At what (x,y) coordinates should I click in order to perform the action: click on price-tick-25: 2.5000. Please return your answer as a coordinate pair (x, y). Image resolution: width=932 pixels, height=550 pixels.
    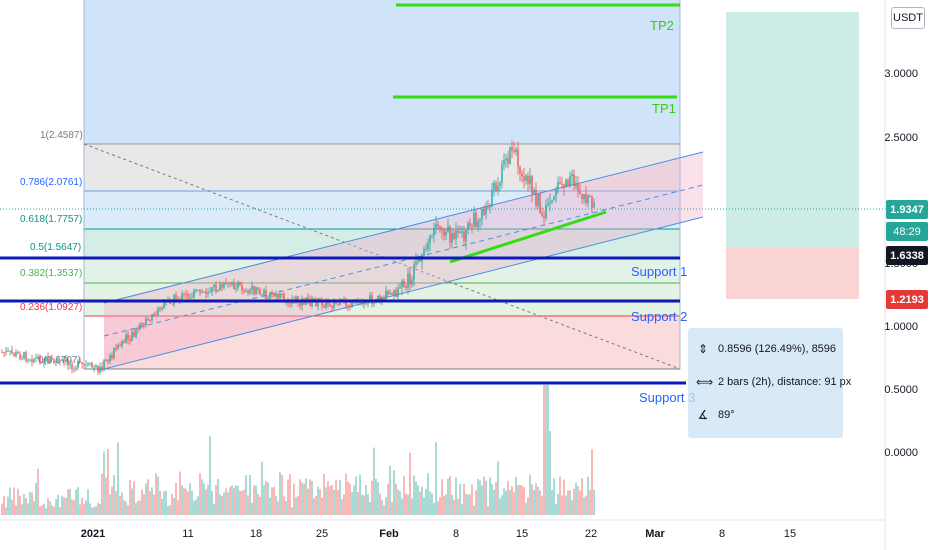
    Looking at the image, I should click on (901, 138).